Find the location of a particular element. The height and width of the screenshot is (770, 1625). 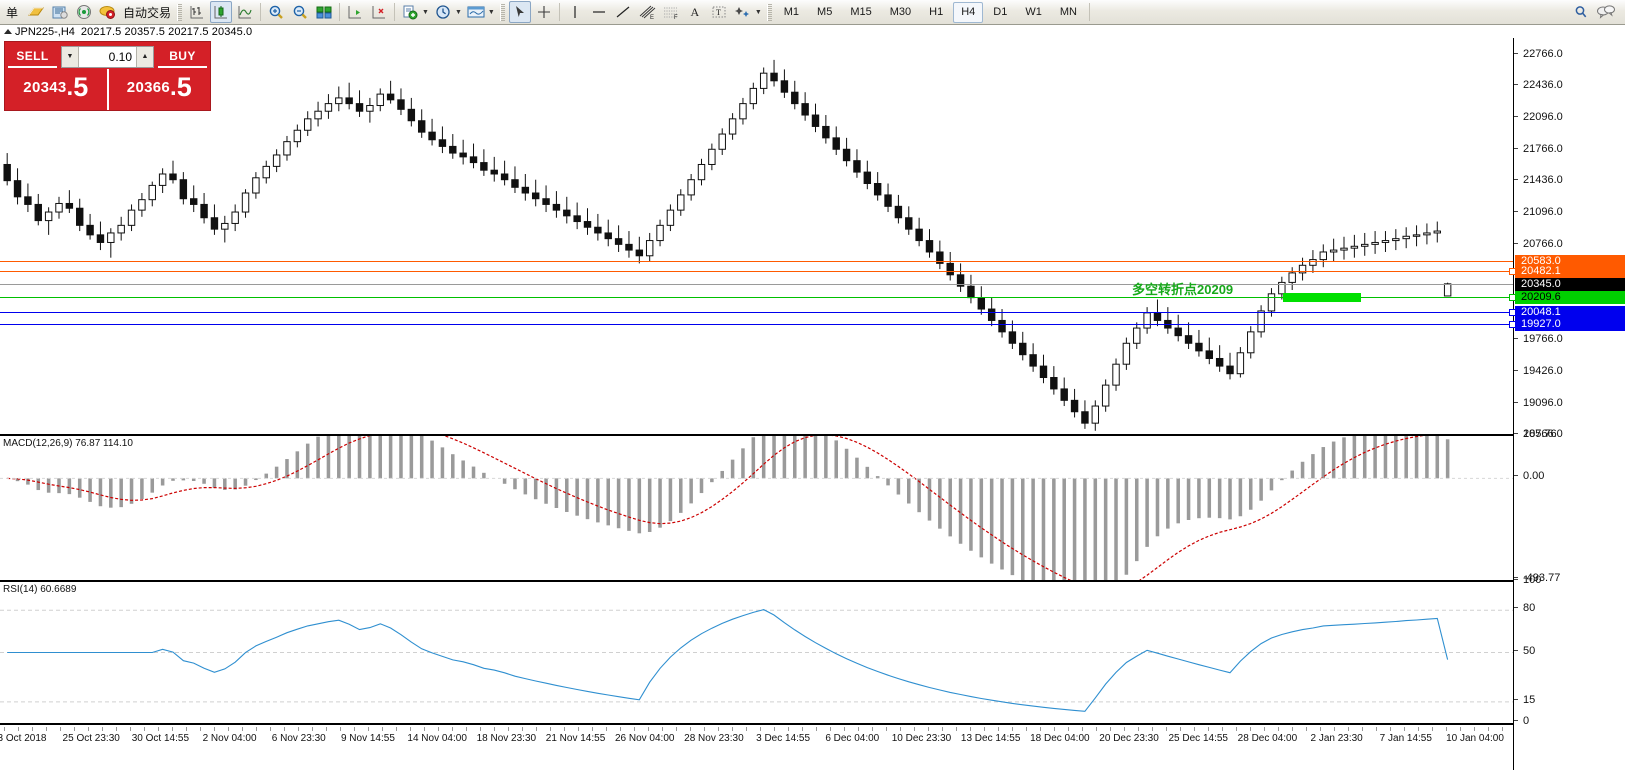

bar-chart-icon is located at coordinates (197, 12).